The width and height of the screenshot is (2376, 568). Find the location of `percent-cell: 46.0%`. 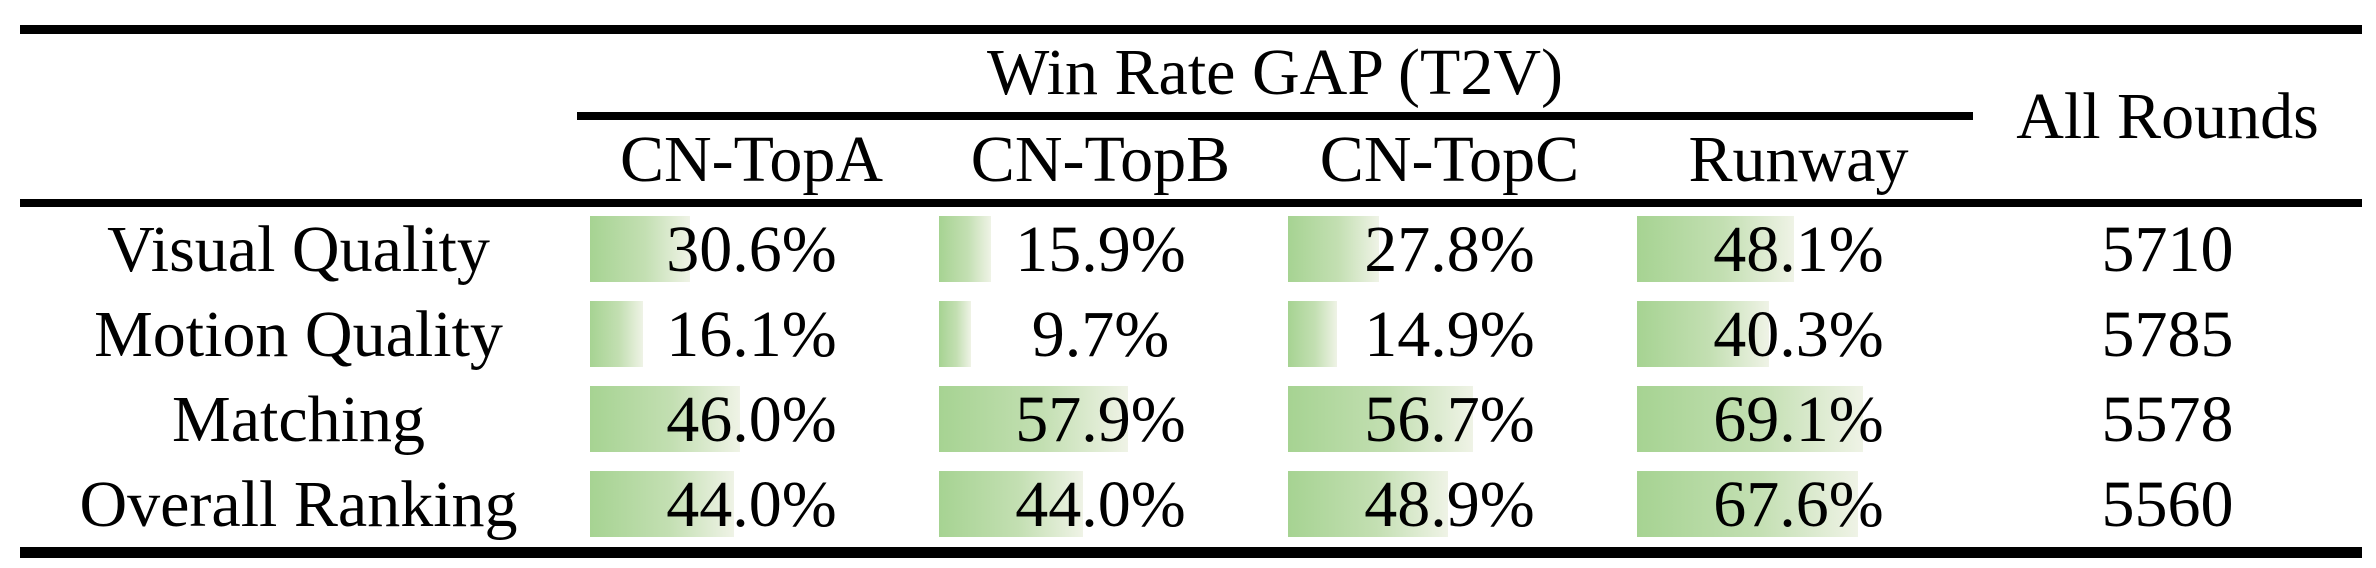

percent-cell: 46.0% is located at coordinates (751, 419).